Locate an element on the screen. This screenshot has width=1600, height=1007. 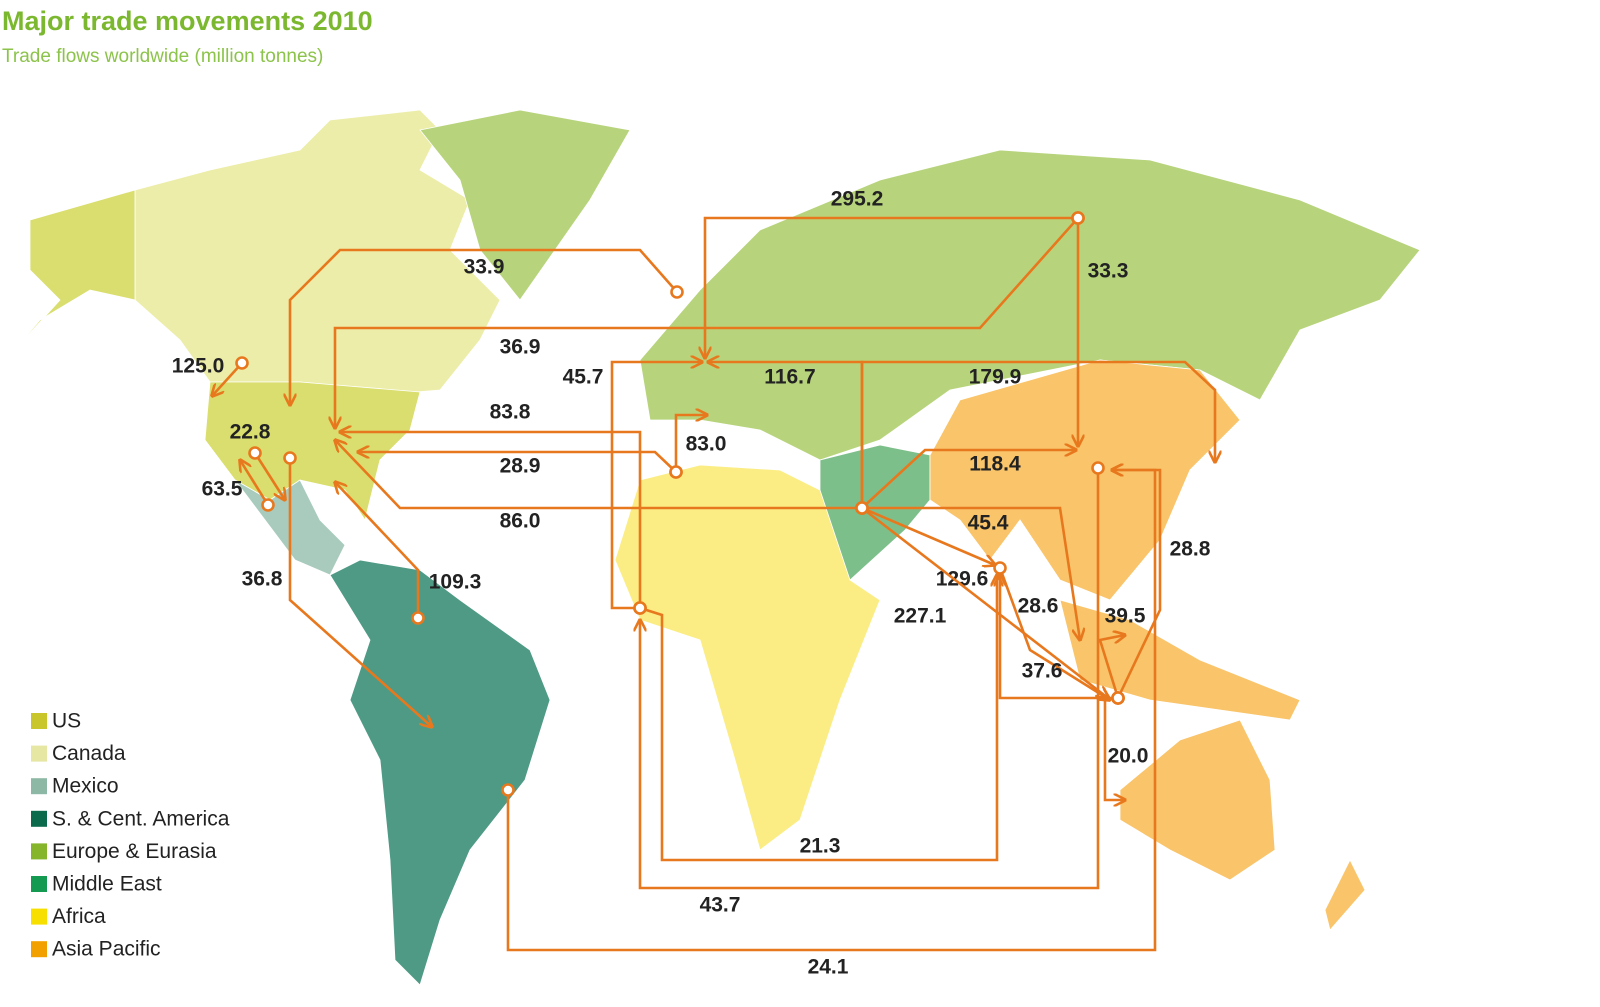
legend-label: Asia Pacific is located at coordinates (106, 949).